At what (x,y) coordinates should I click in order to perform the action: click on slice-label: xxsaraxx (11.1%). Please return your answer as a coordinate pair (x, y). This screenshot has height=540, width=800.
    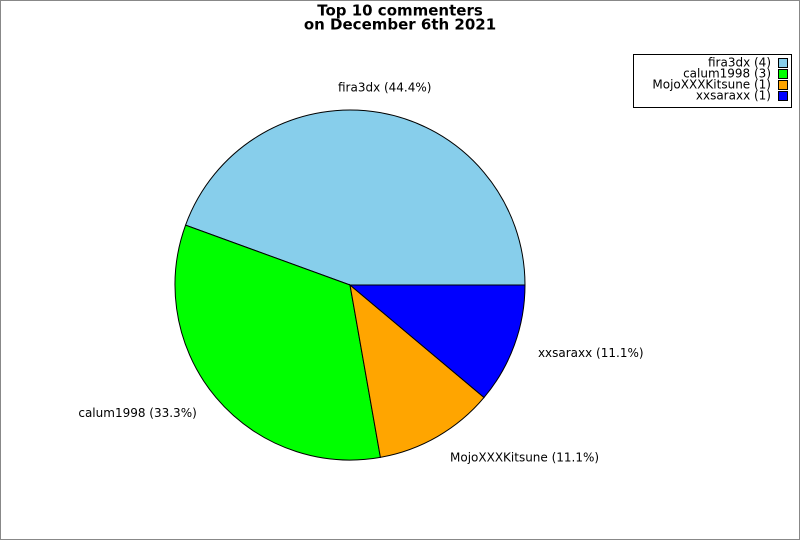
    Looking at the image, I should click on (591, 353).